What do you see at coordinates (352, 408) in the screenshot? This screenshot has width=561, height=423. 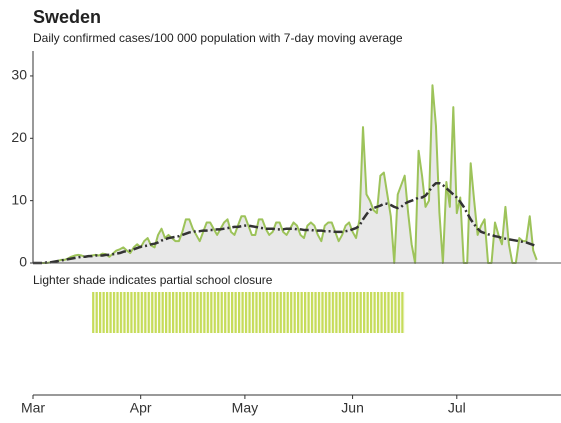 I see `x-tick-label: Jun` at bounding box center [352, 408].